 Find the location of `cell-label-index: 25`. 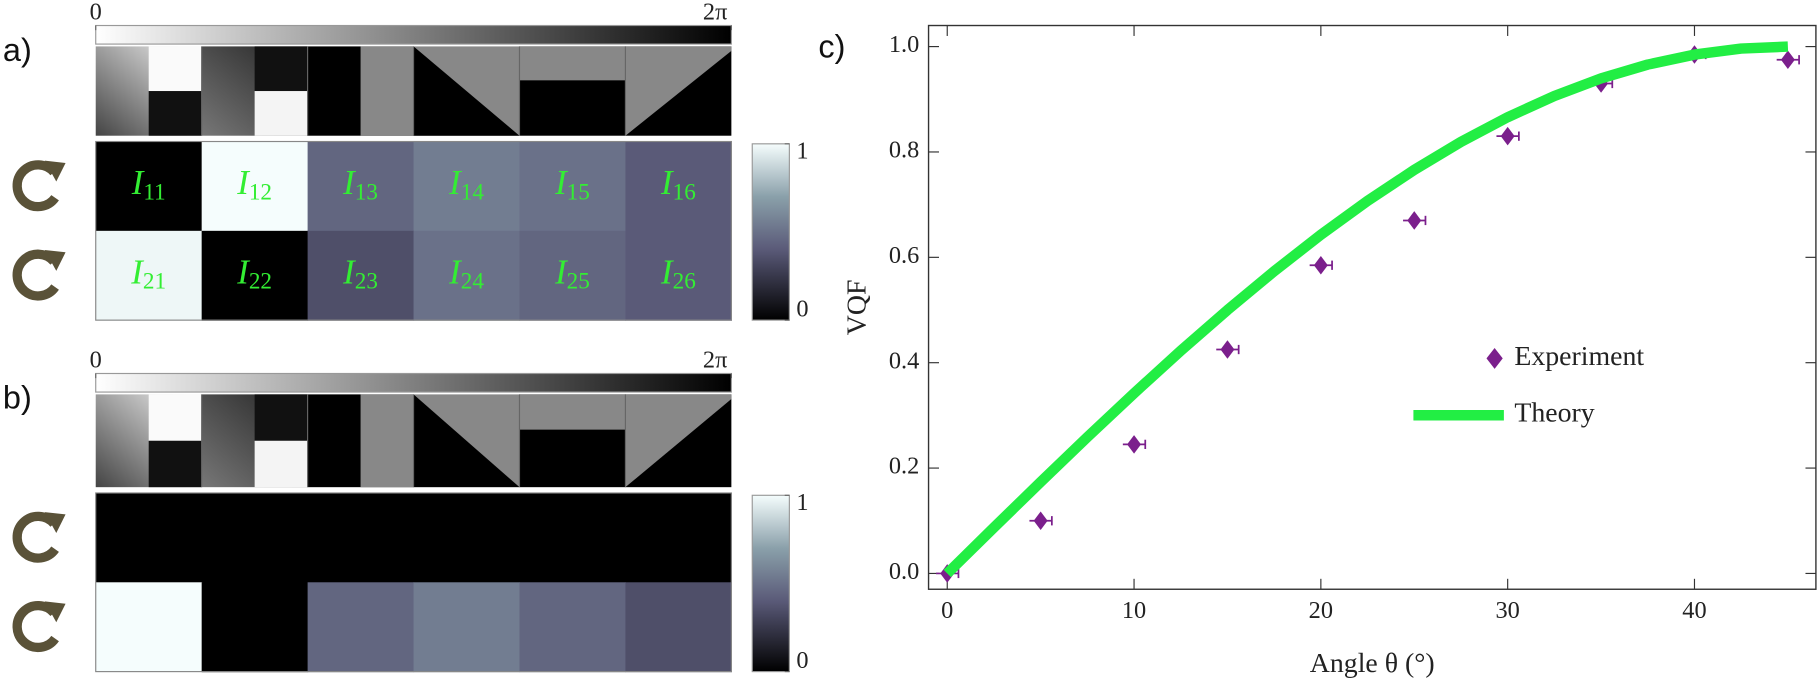

cell-label-index: 25 is located at coordinates (578, 282).